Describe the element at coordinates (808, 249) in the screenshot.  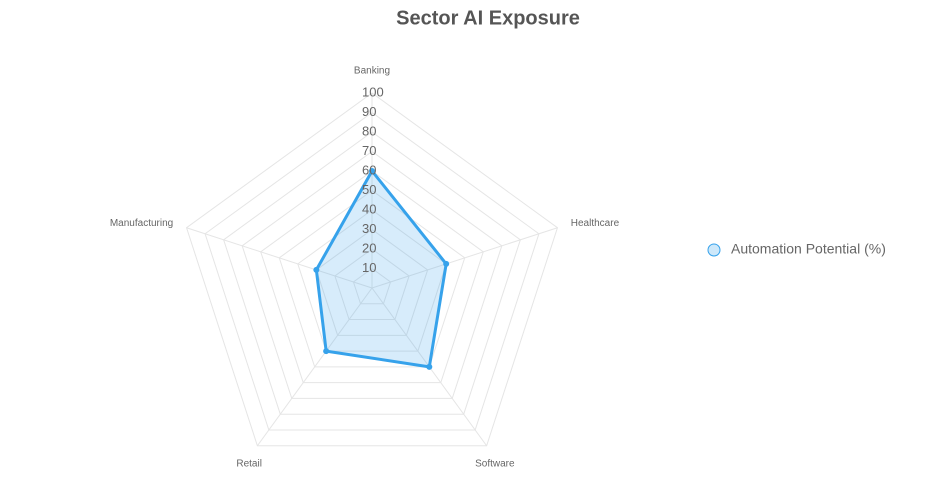
I see `legend-label: Automation Potential (%)` at that location.